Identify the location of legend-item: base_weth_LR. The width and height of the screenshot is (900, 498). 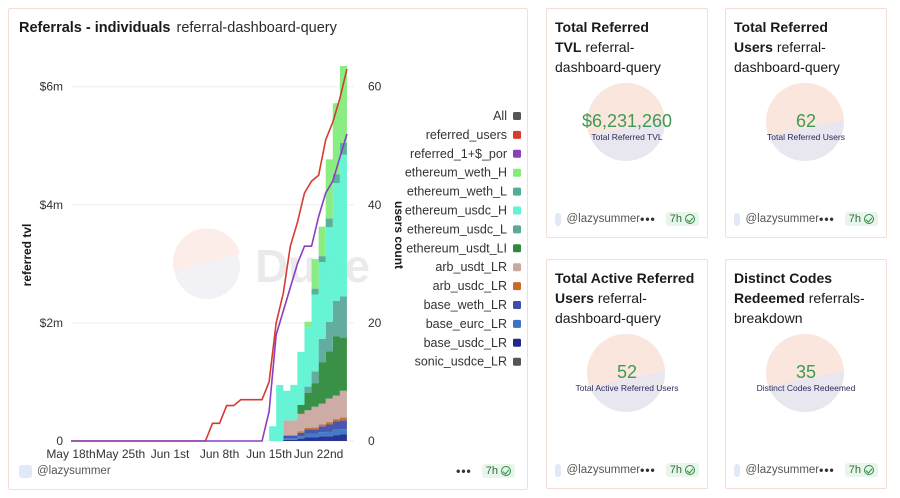
(472, 305).